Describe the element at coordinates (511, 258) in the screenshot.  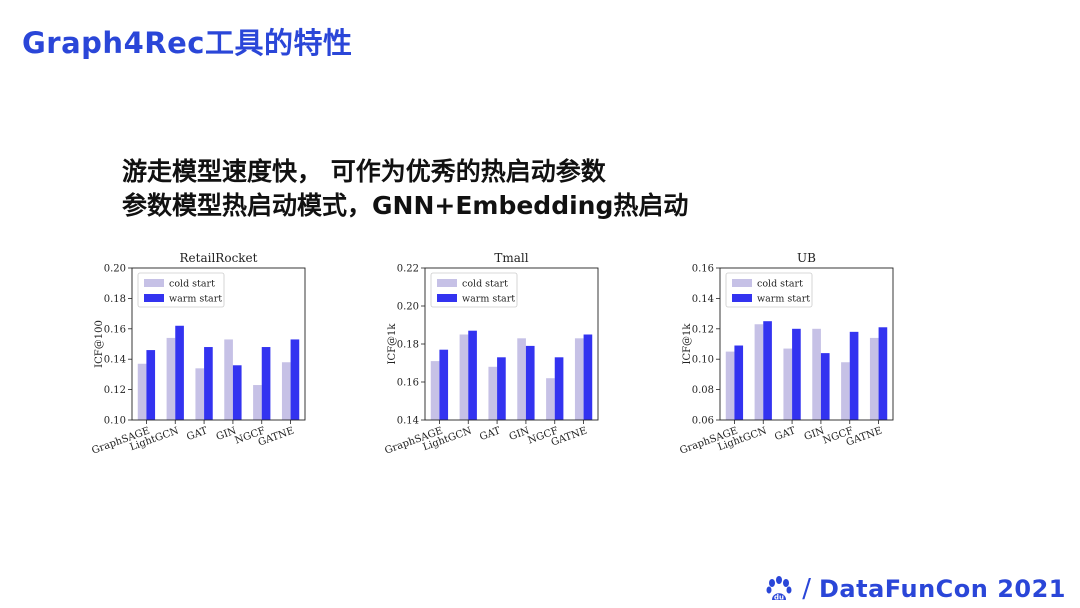
I see `chart-title: Tmall` at that location.